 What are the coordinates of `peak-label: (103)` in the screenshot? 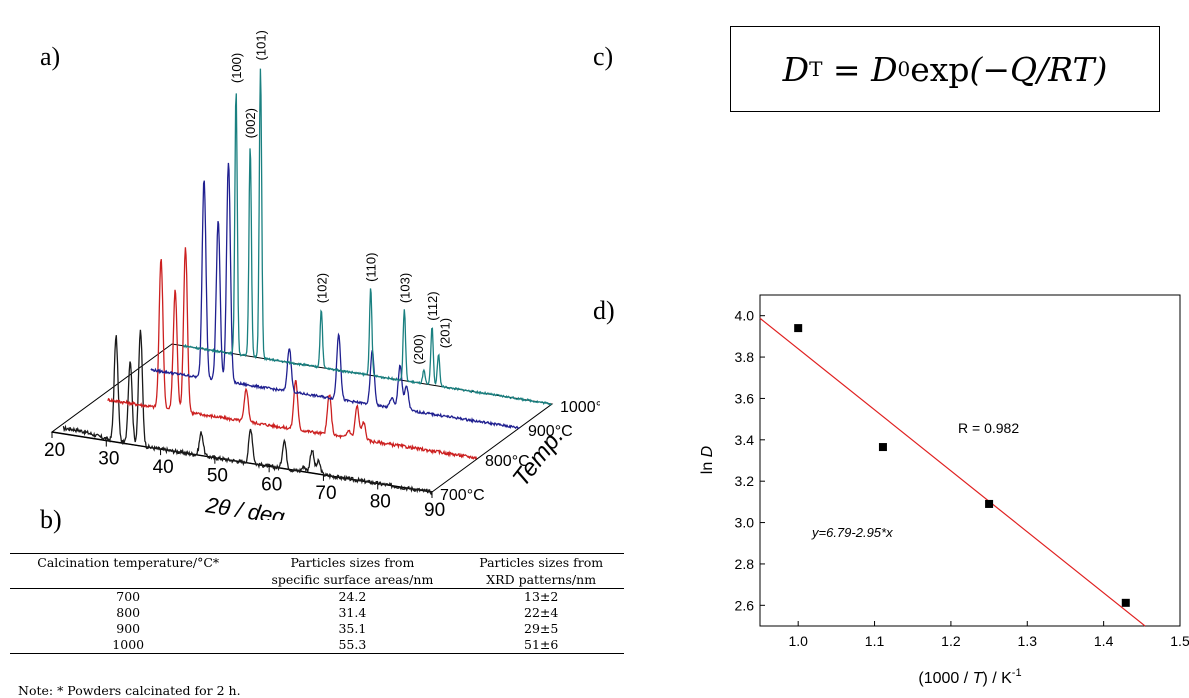 It's located at (404, 288).